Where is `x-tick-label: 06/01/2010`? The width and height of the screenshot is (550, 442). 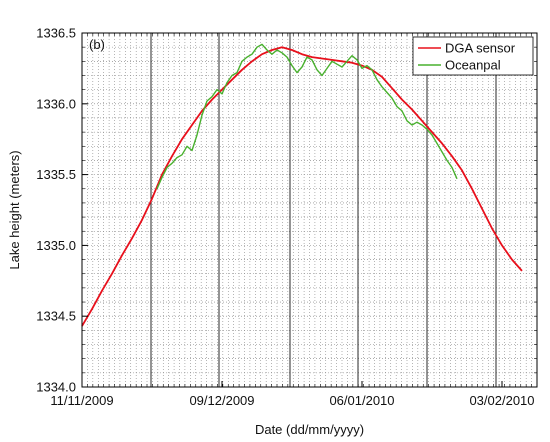
x-tick-label: 06/01/2010 is located at coordinates (361, 400).